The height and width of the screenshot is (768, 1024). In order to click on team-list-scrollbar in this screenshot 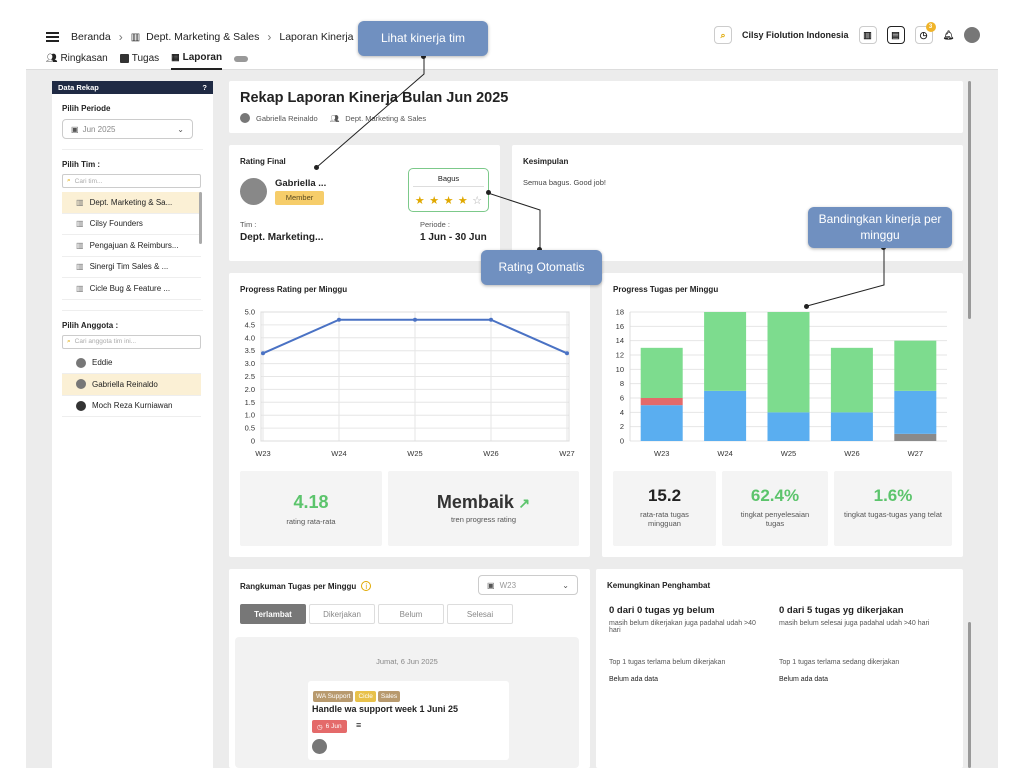, I will do `click(200, 218)`.